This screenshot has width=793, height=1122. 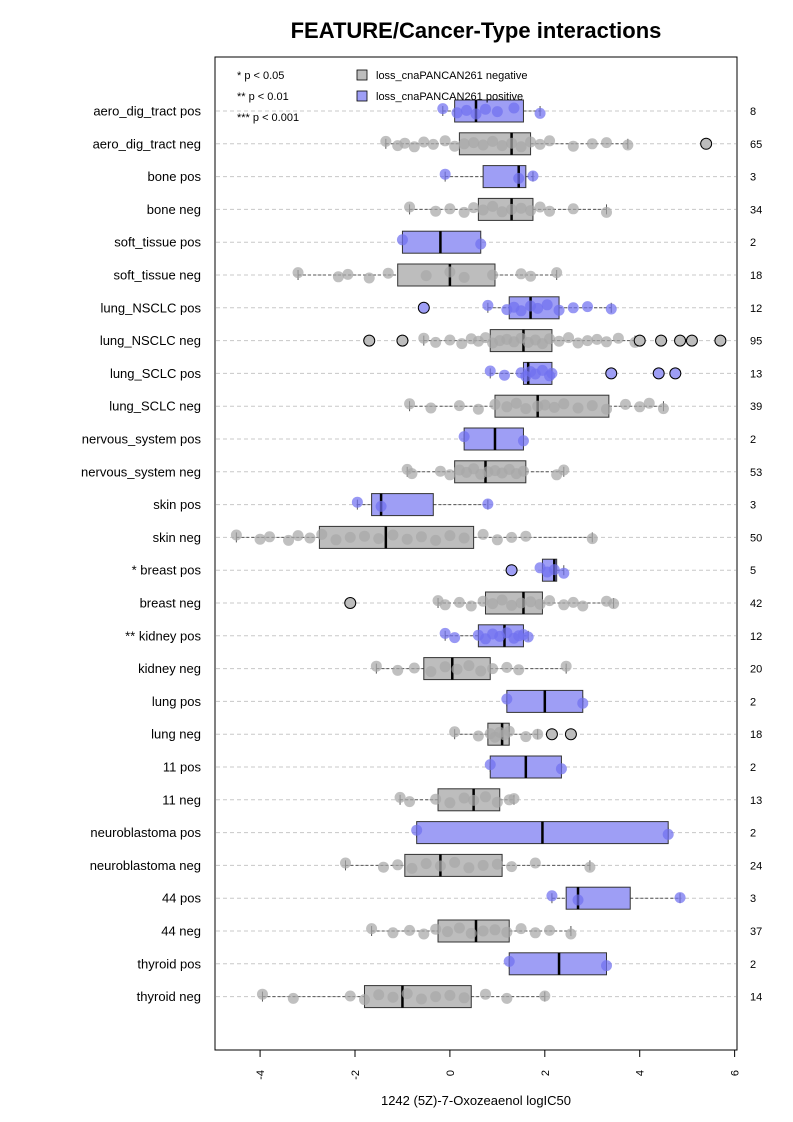 I want to click on row-count: 39, so click(x=756, y=407).